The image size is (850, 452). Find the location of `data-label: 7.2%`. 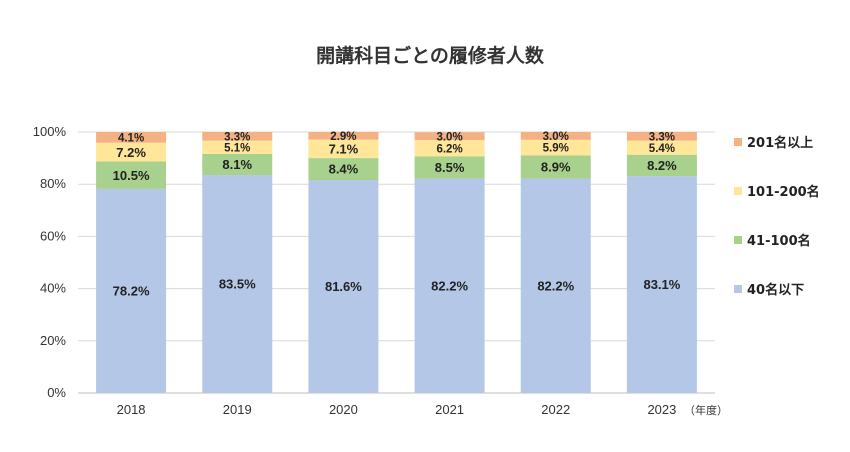

data-label: 7.2% is located at coordinates (131, 152).